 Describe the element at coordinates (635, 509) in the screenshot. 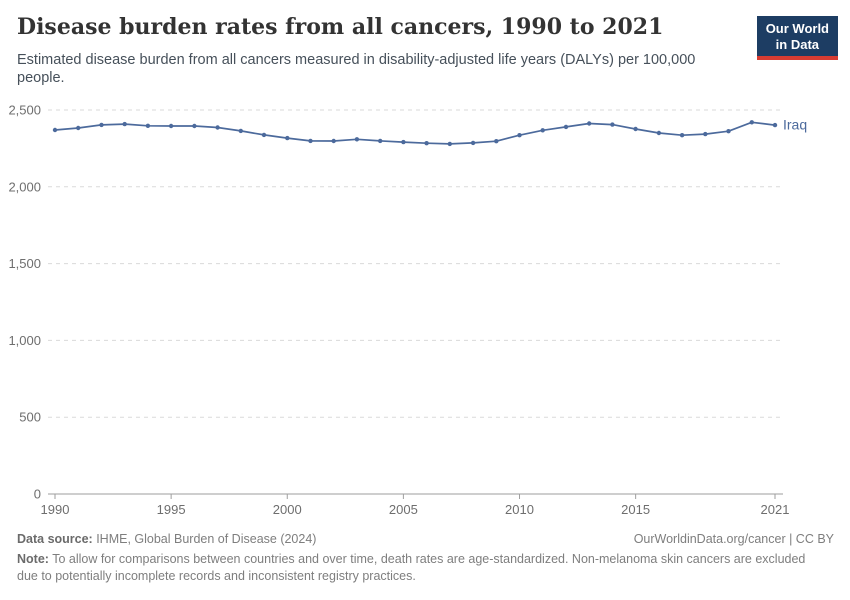

I see `x-tick-label: 2015` at that location.